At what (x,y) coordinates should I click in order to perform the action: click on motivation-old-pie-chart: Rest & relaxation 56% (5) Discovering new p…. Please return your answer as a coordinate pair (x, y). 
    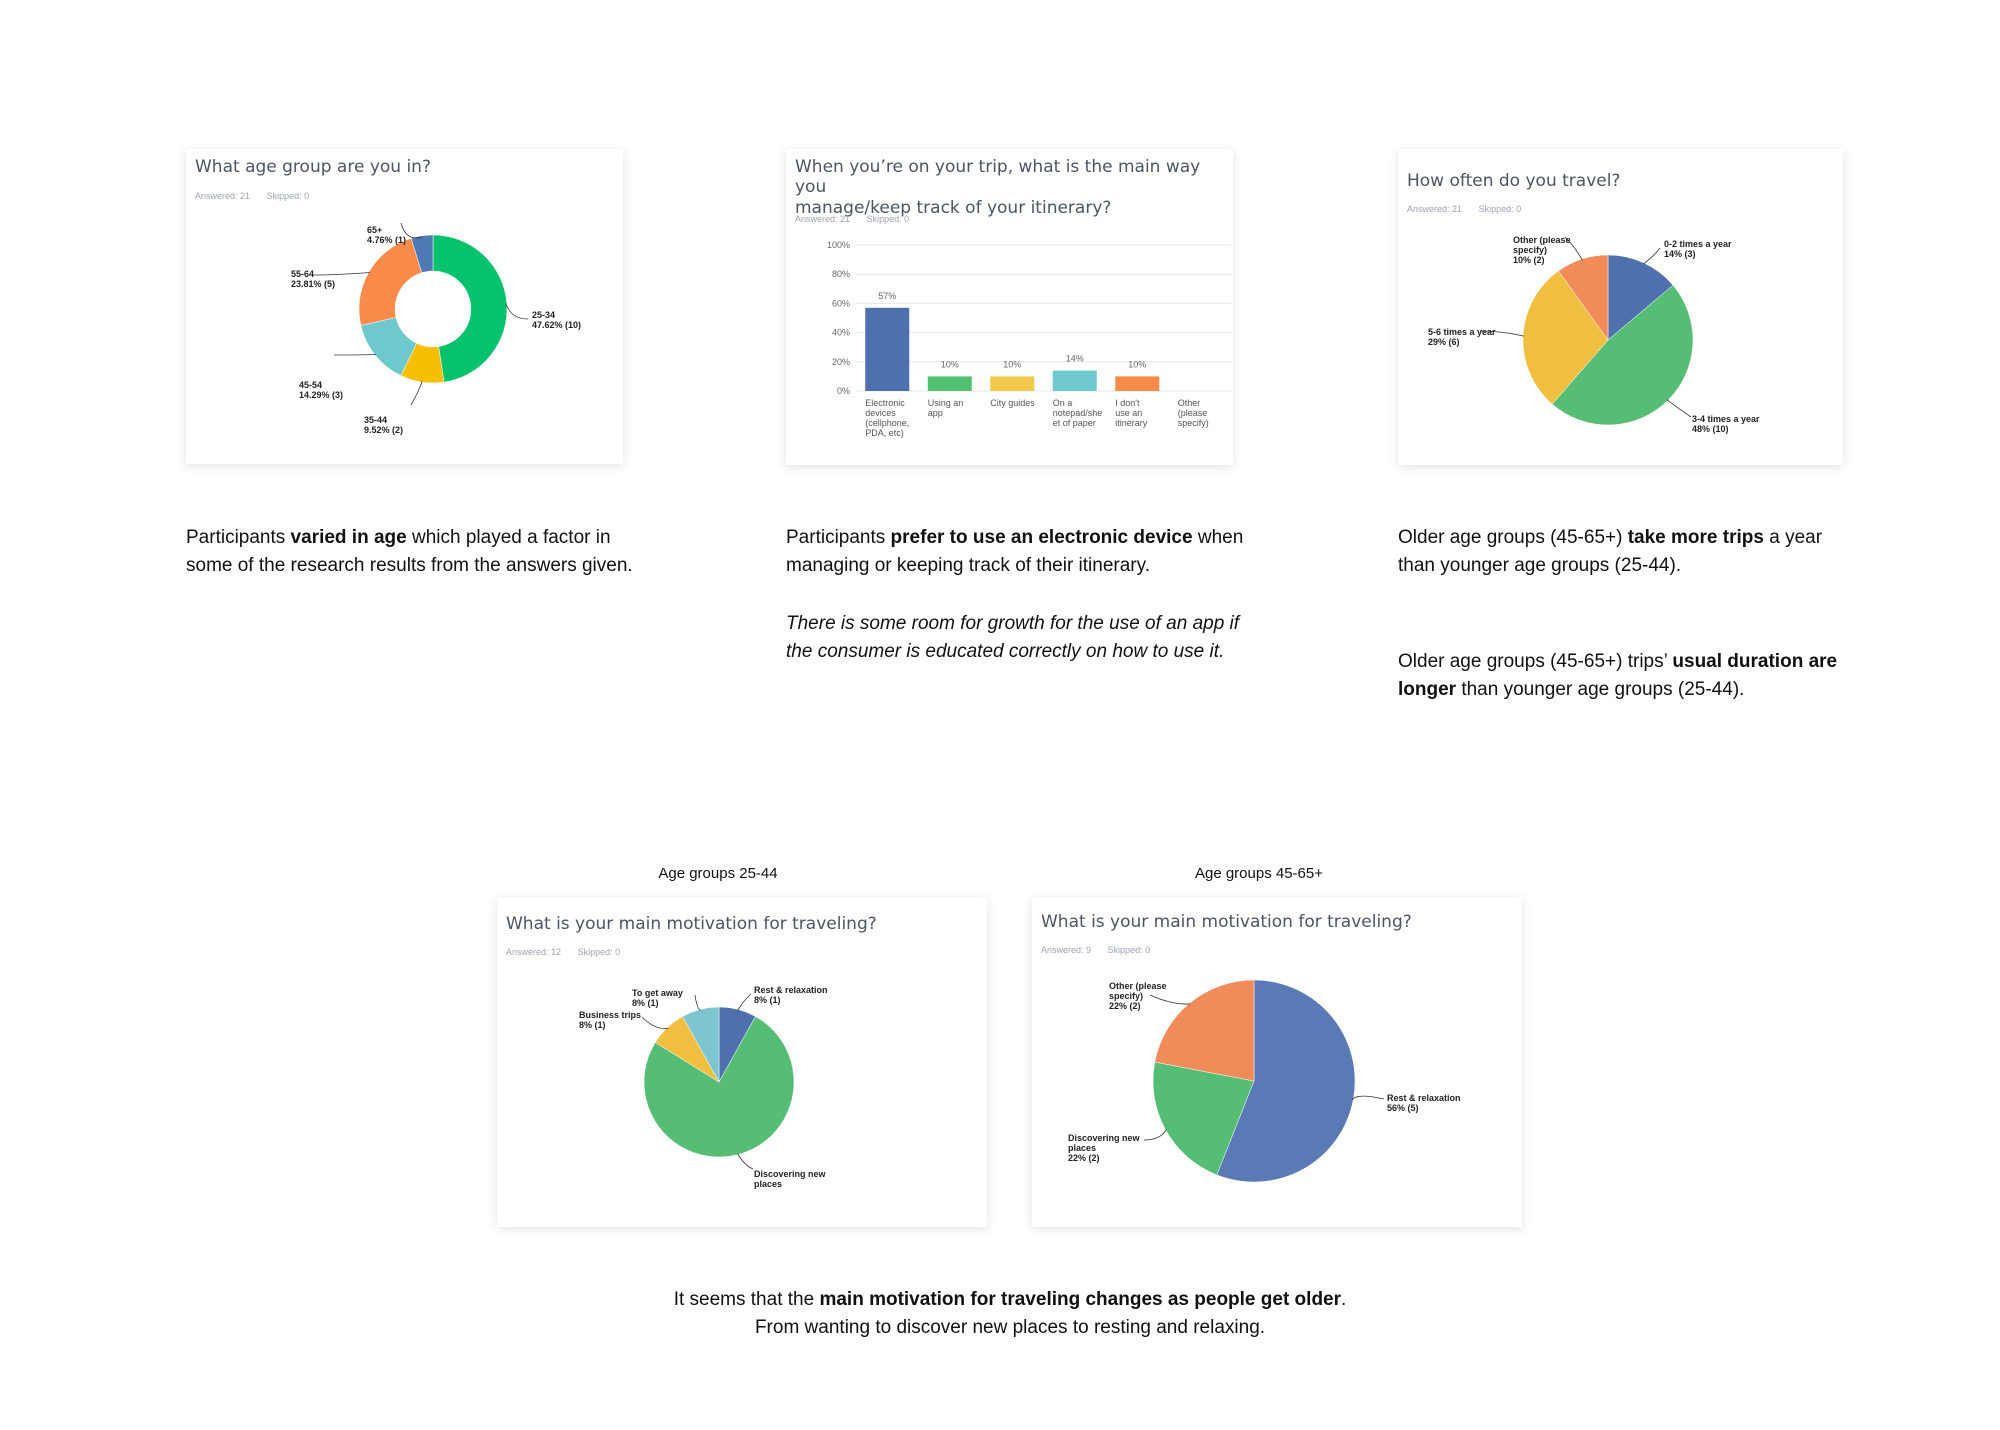
    Looking at the image, I should click on (1264, 1081).